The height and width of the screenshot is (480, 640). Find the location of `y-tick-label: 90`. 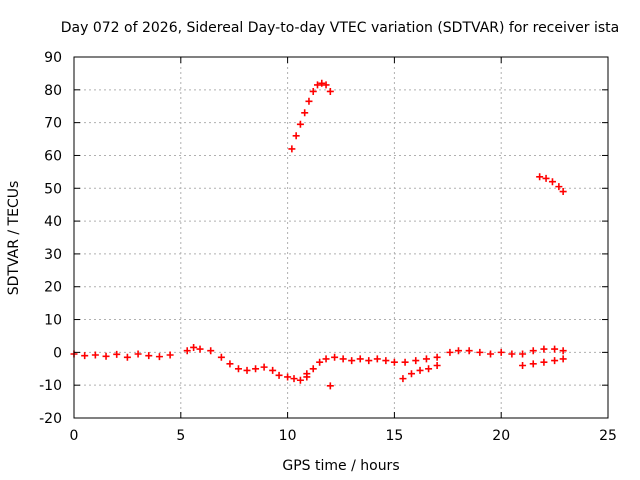

y-tick-label: 90 is located at coordinates (53, 58).